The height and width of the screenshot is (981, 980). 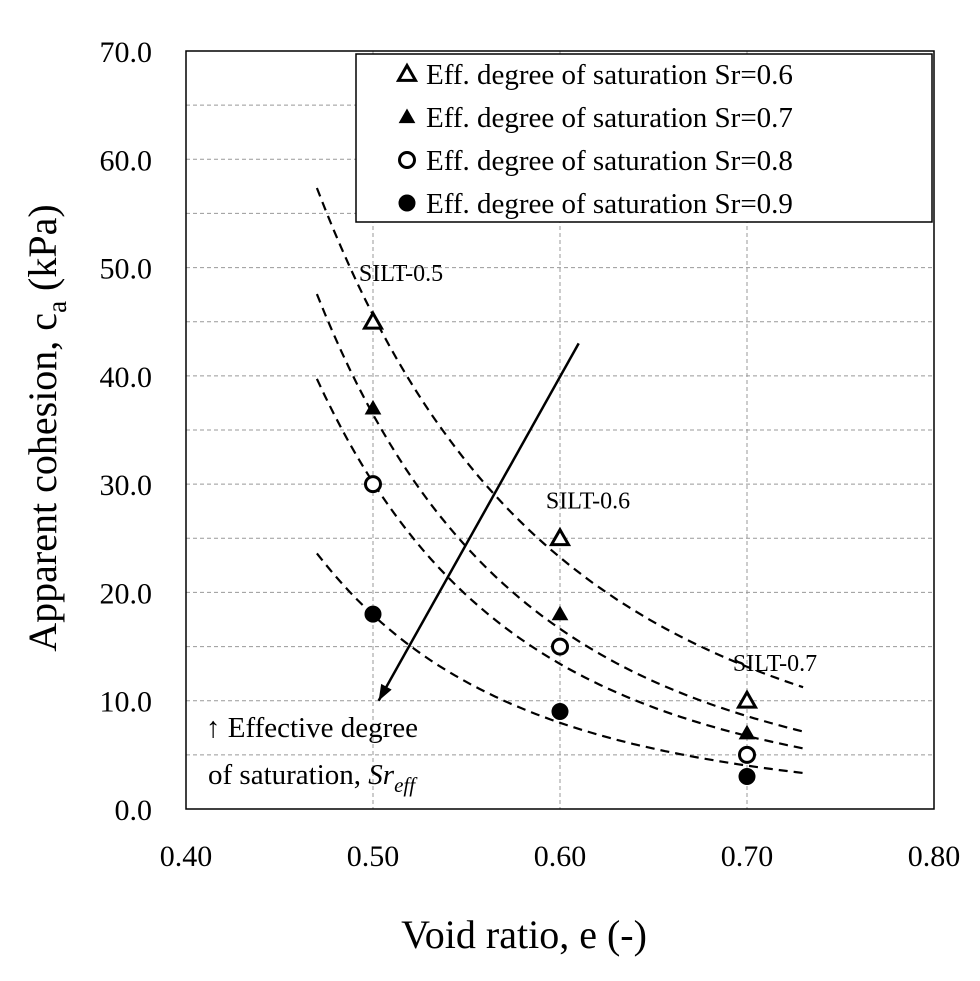 What do you see at coordinates (126, 160) in the screenshot?
I see `y-tick-label: 60.0` at bounding box center [126, 160].